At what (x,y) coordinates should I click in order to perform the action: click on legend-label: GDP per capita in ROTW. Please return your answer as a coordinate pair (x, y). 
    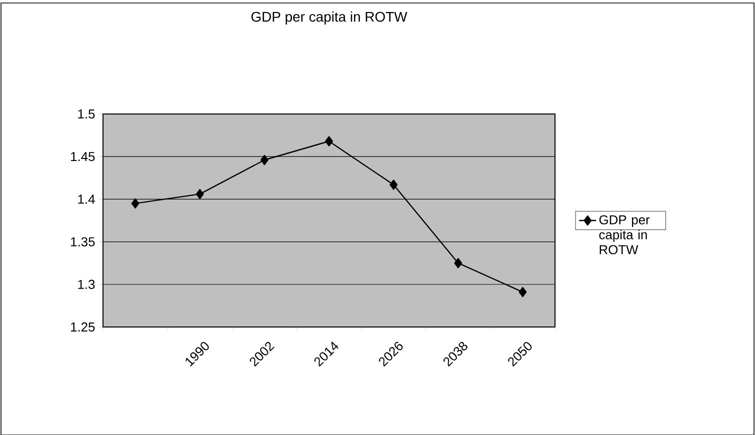
    Looking at the image, I should click on (624, 234).